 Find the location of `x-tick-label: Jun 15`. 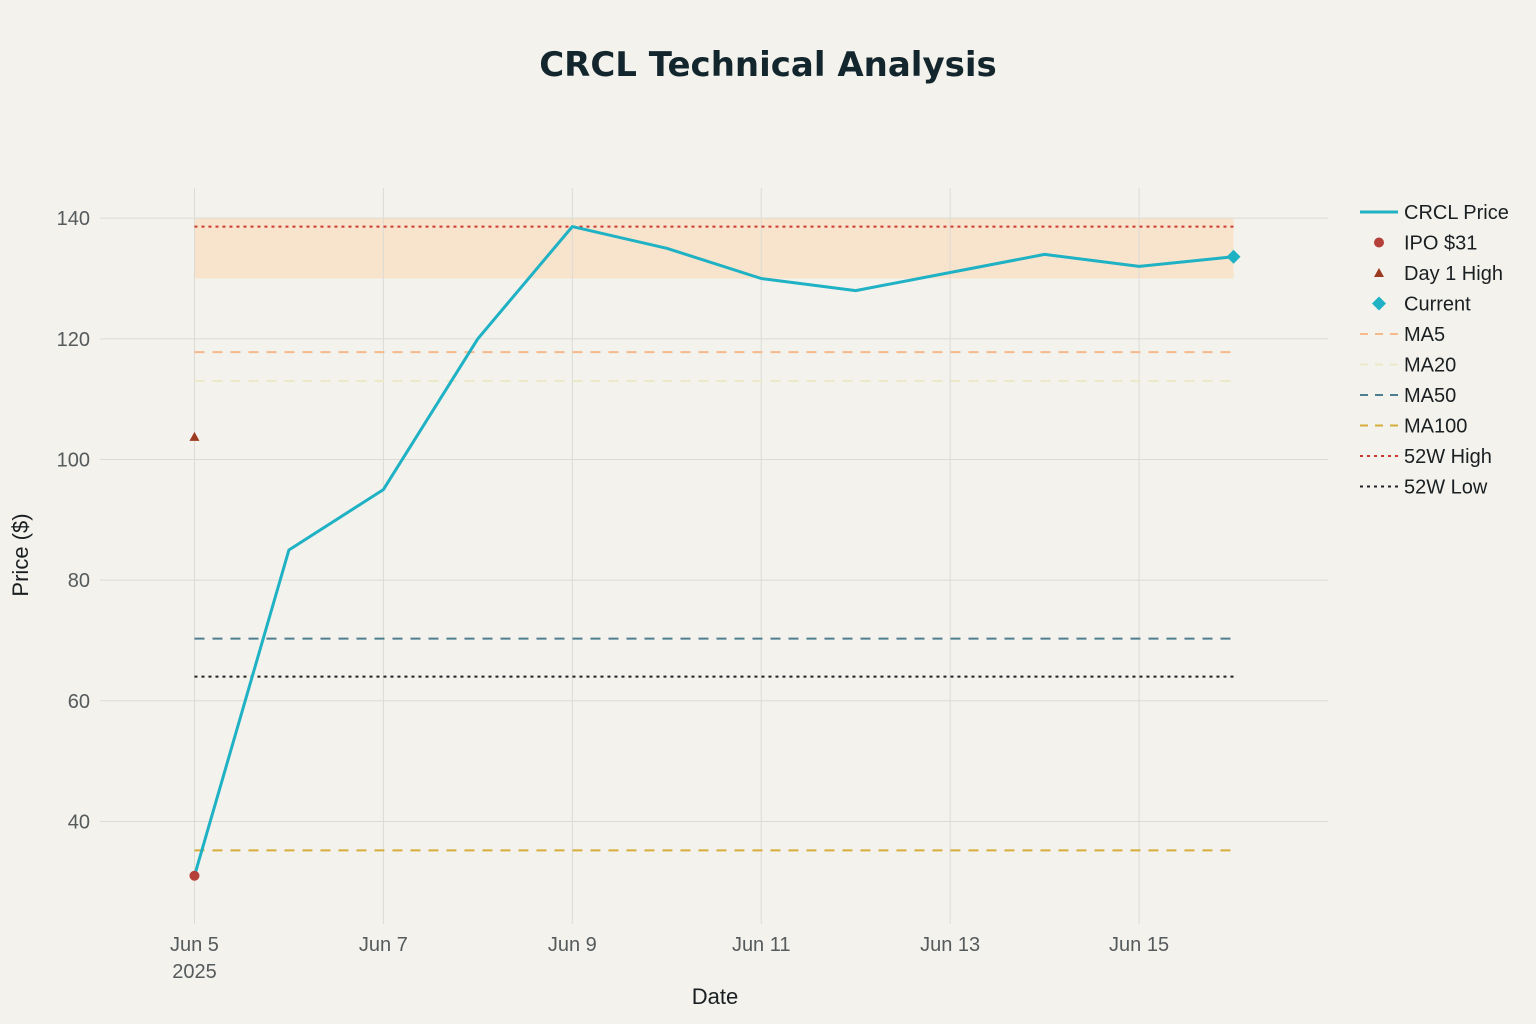

x-tick-label: Jun 15 is located at coordinates (1139, 945).